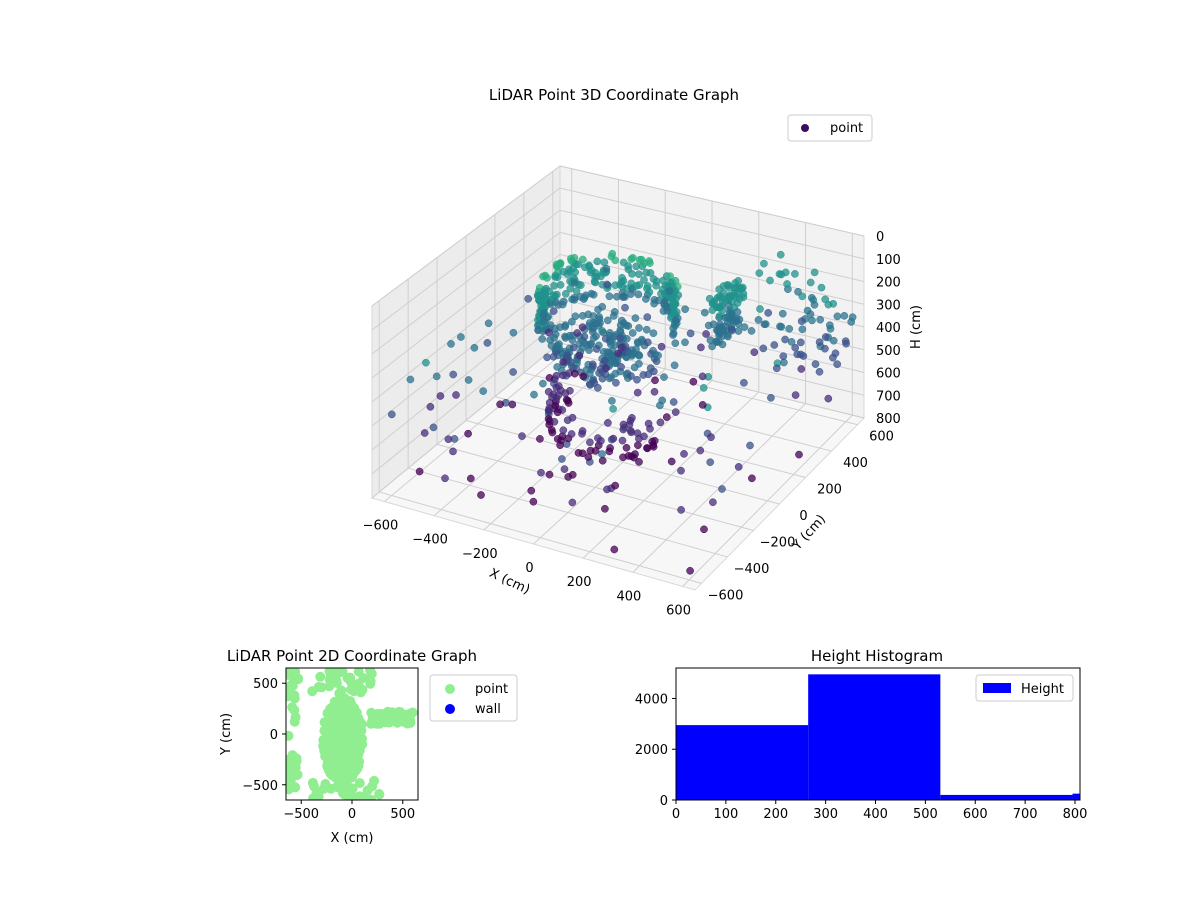 This screenshot has width=1200, height=900. Describe the element at coordinates (880, 237) in the screenshot. I see `z-tick-3d-0: 0` at that location.